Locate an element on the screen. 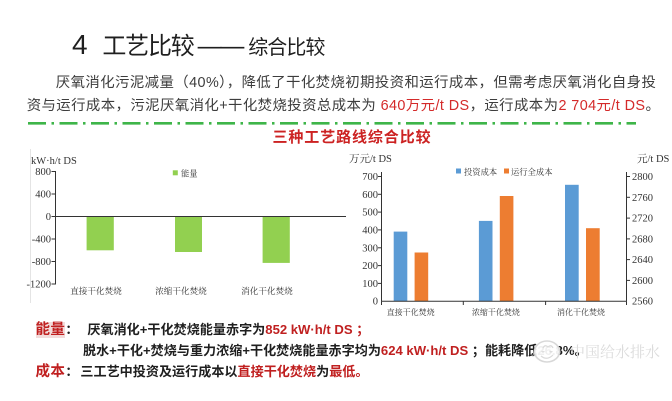 The image size is (672, 401). svg-text: -400 is located at coordinates (41, 240).